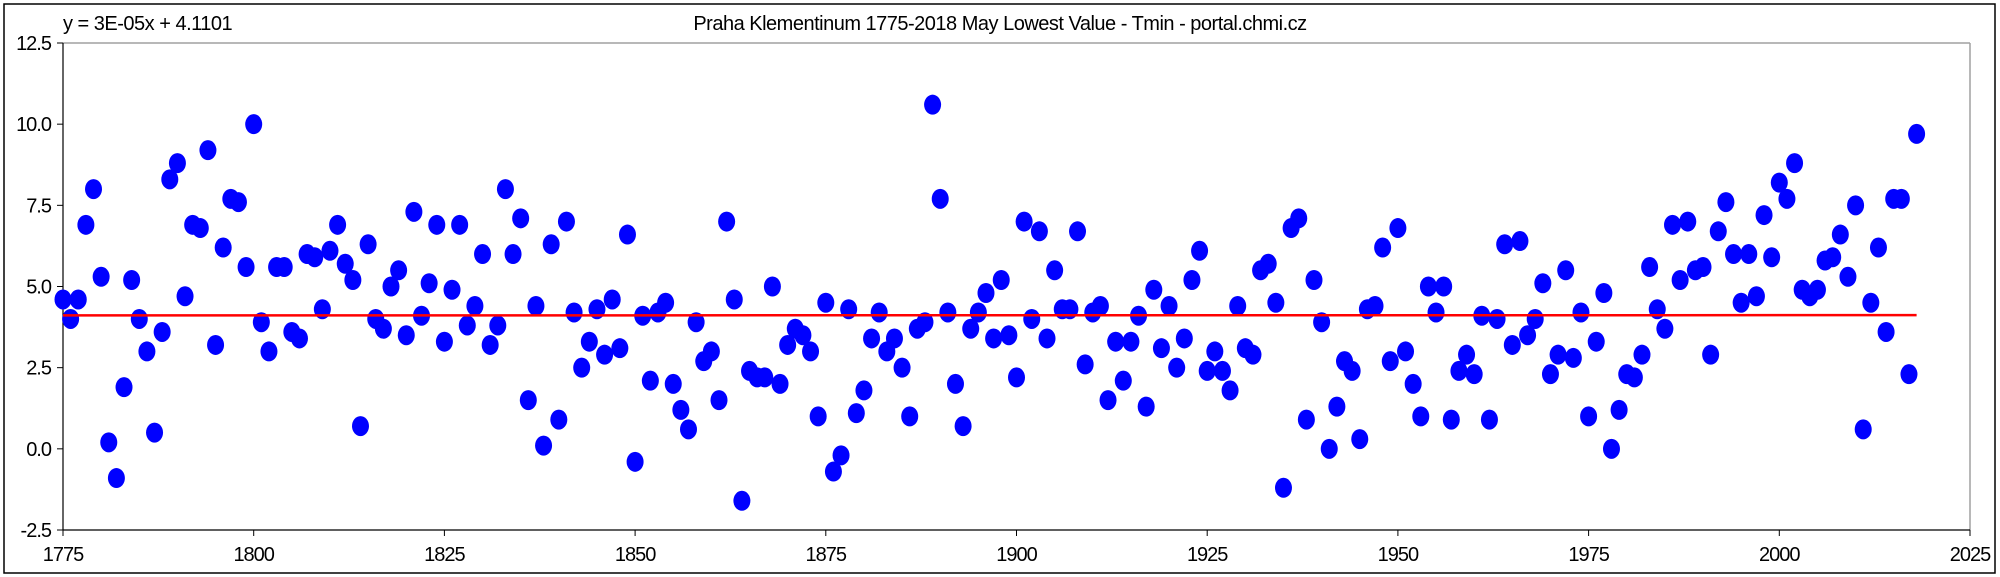 The width and height of the screenshot is (2000, 577). I want to click on y-tick-label: 2.5, so click(39, 369).